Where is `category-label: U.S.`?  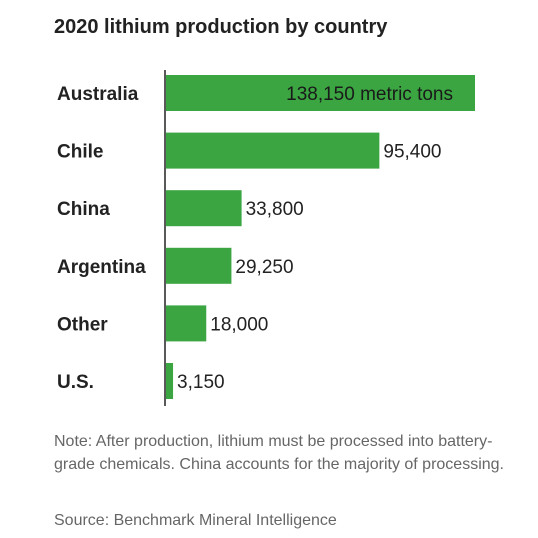
category-label: U.S. is located at coordinates (75, 382).